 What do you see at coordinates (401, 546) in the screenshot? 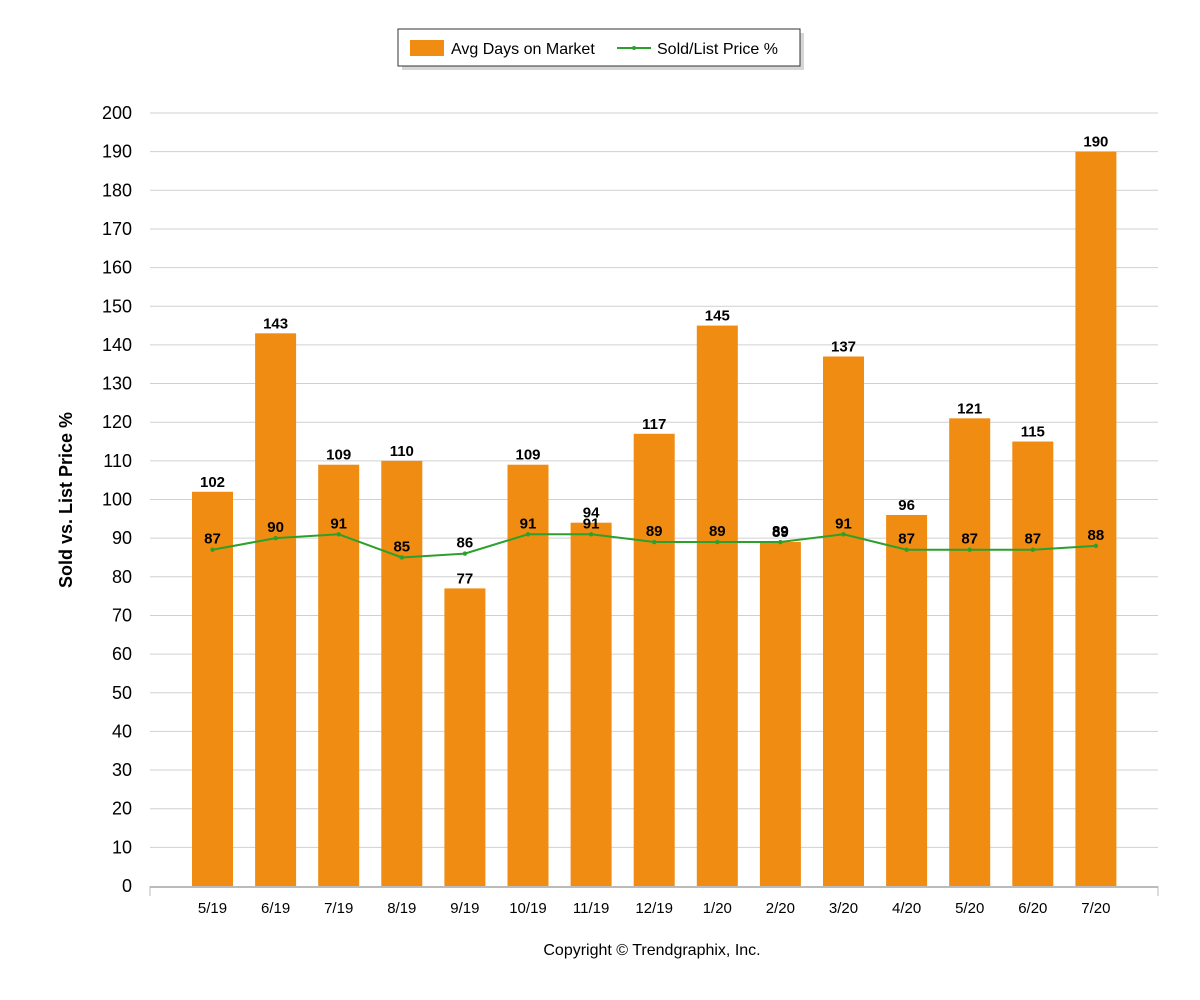
I see `line-value-label: 85` at bounding box center [401, 546].